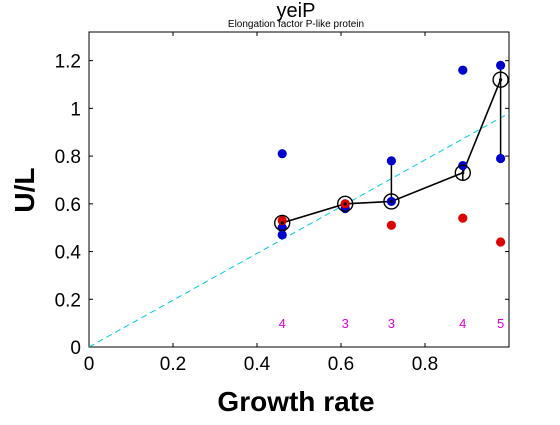 The height and width of the screenshot is (425, 560). I want to click on y-tick-label: 1, so click(75, 109).